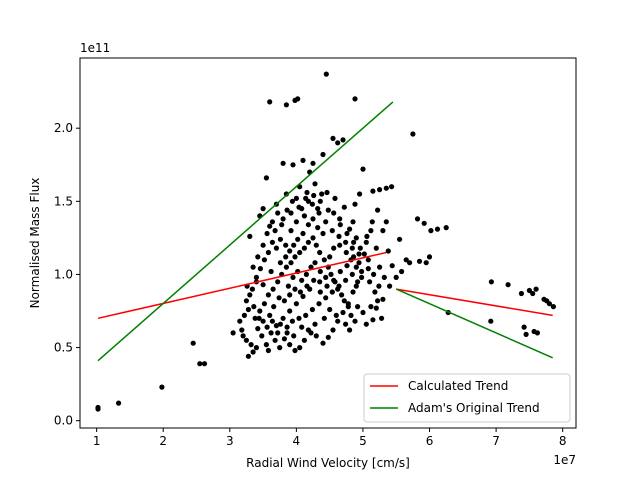  I want to click on x-tick-label-1: 2, so click(163, 441).